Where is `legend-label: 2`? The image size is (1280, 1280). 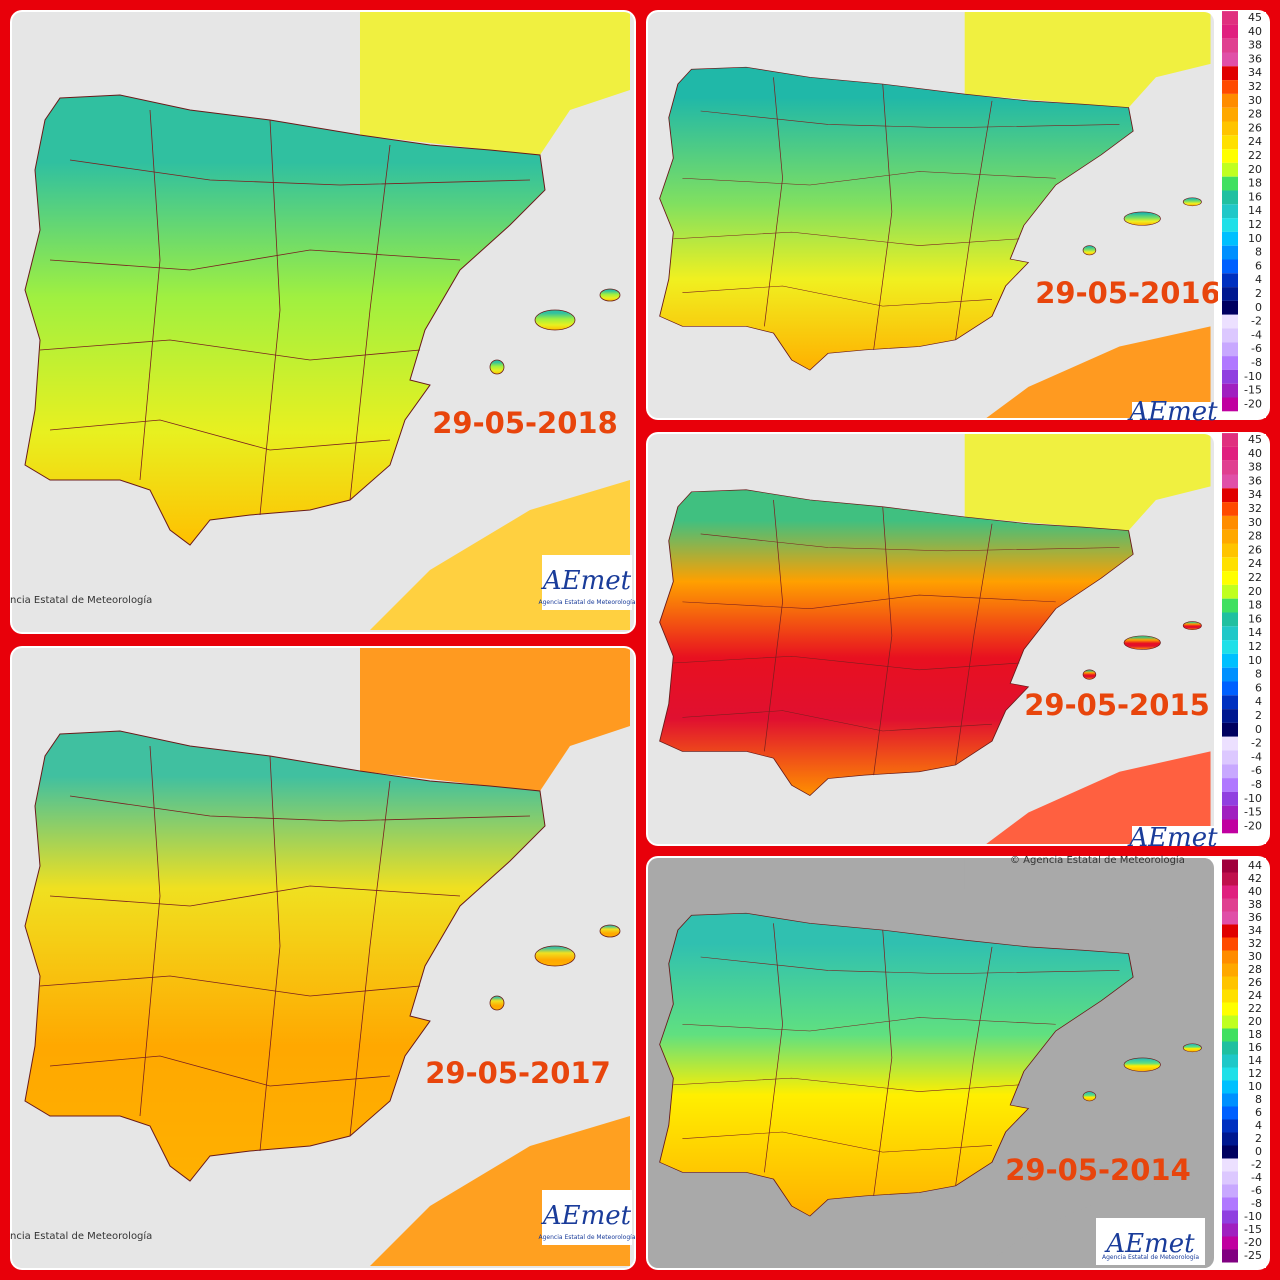
legend-label: 2 is located at coordinates (1258, 293).